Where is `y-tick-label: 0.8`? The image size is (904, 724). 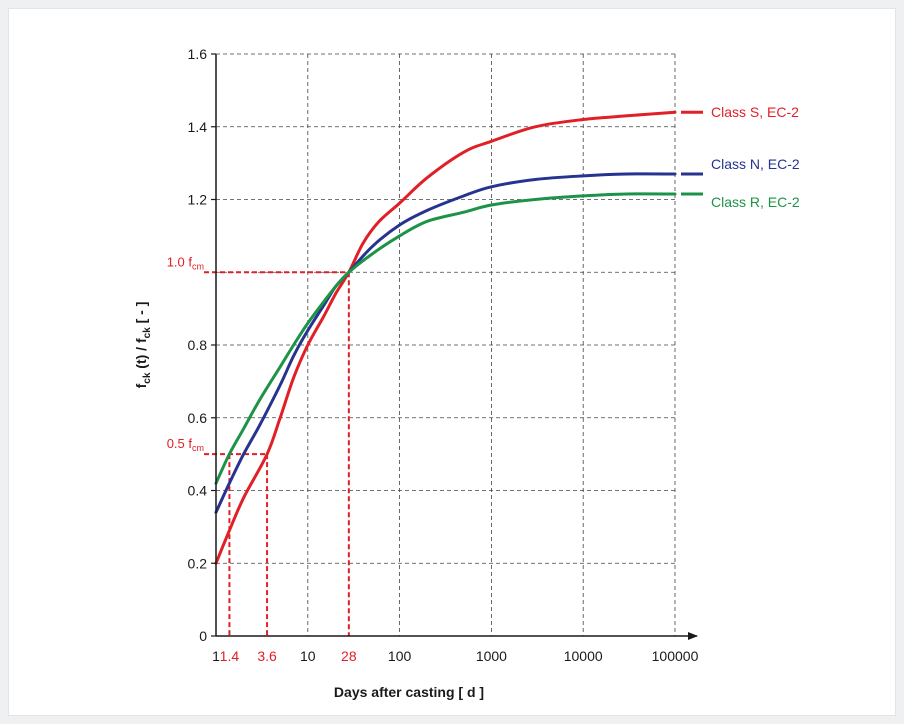 y-tick-label: 0.8 is located at coordinates (198, 345).